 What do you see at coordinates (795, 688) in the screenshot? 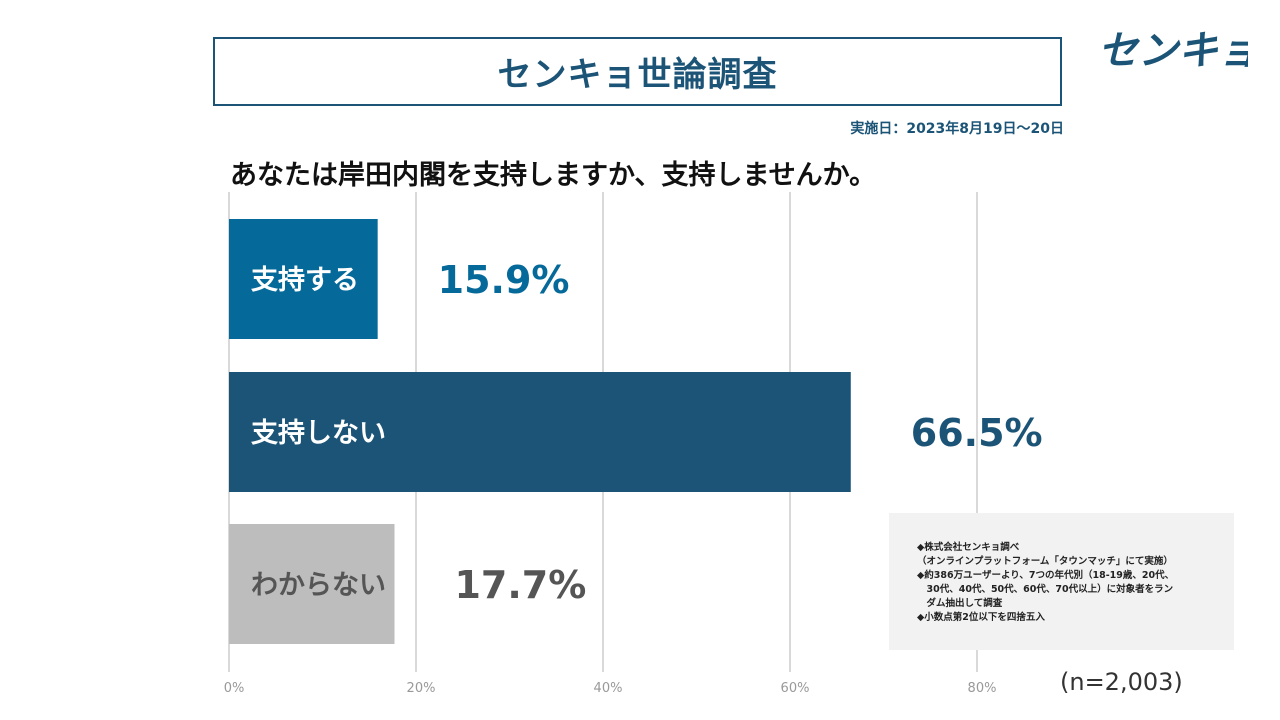
I see `x-tick-label: 60%` at bounding box center [795, 688].